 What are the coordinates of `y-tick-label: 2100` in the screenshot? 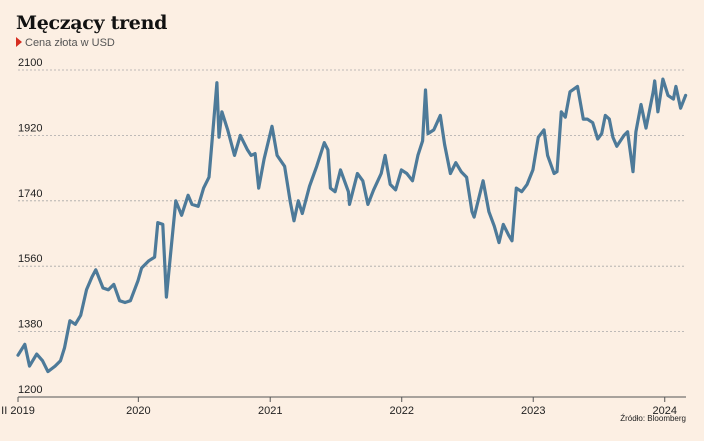 It's located at (30, 63).